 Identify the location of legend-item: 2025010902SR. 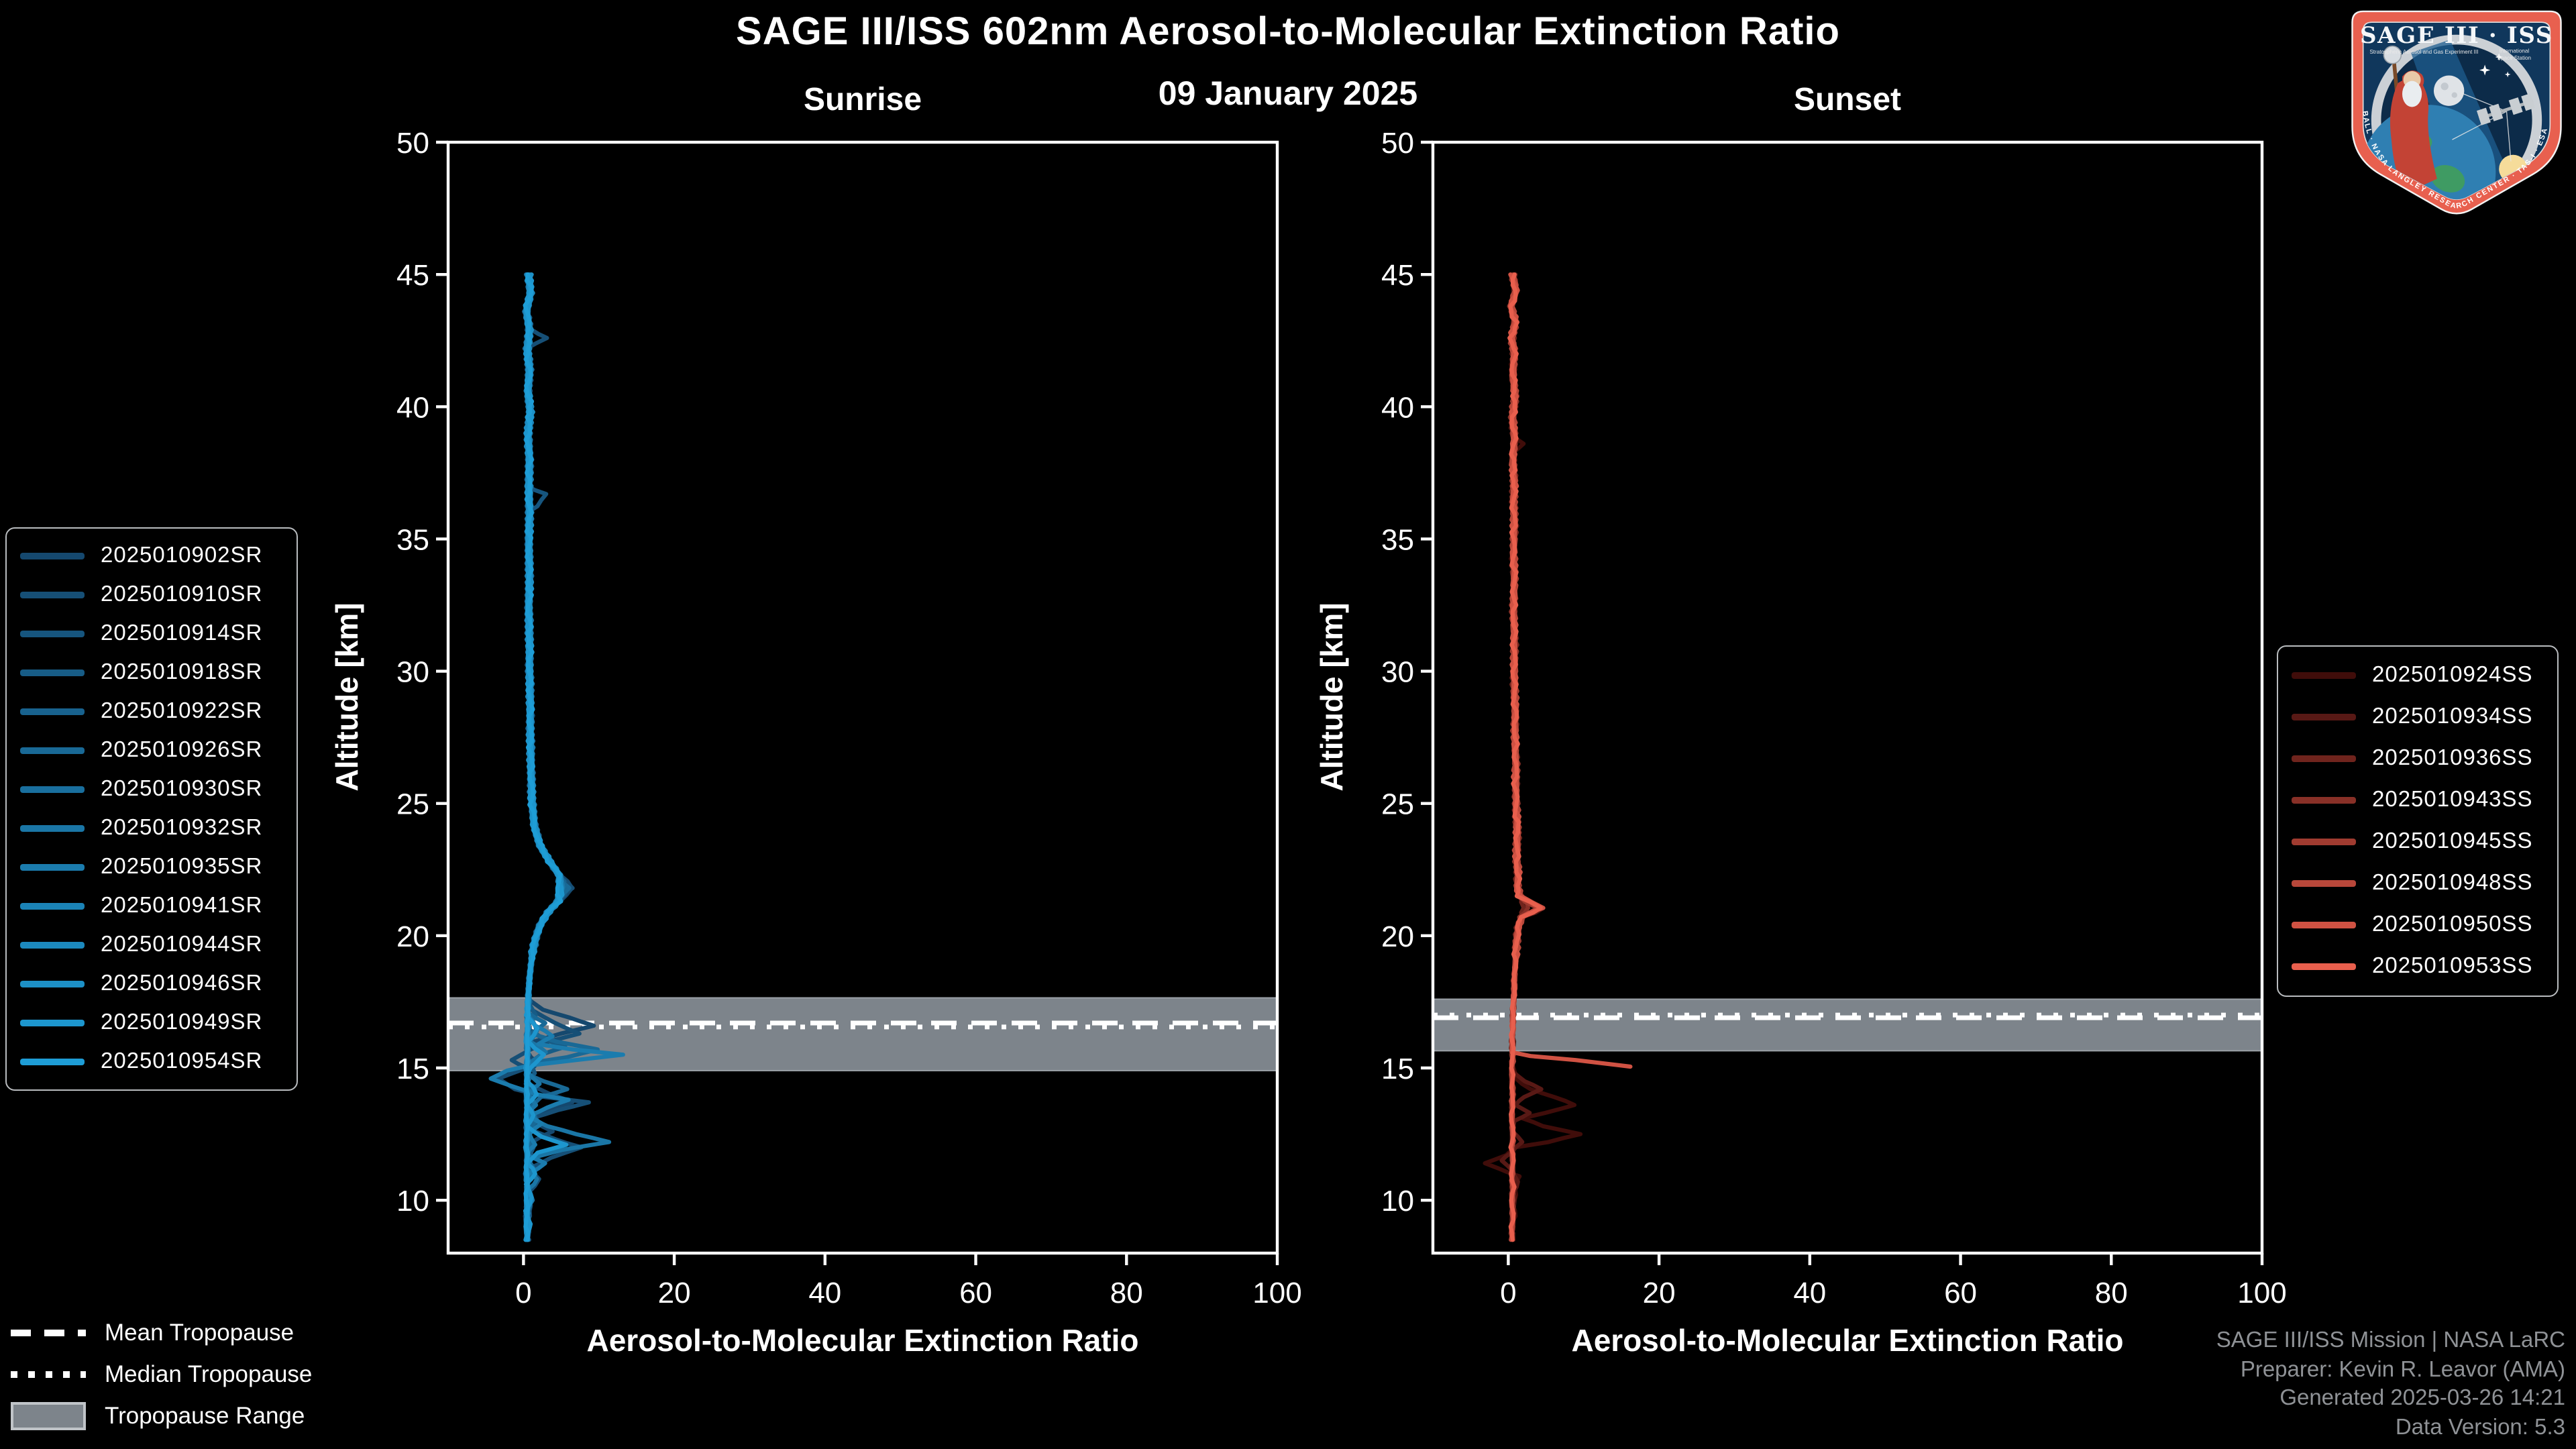
(151, 556).